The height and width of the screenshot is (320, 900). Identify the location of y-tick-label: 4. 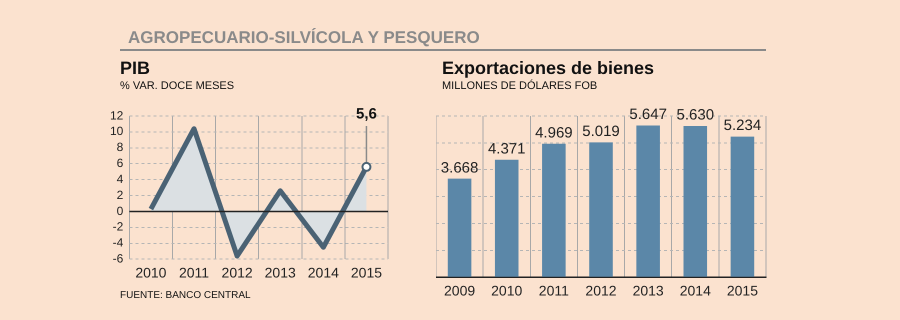
(120, 179).